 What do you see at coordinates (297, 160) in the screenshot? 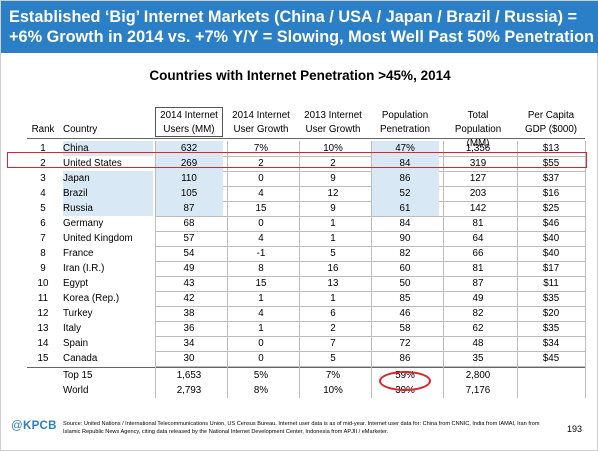
I see `united-states-highlight` at bounding box center [297, 160].